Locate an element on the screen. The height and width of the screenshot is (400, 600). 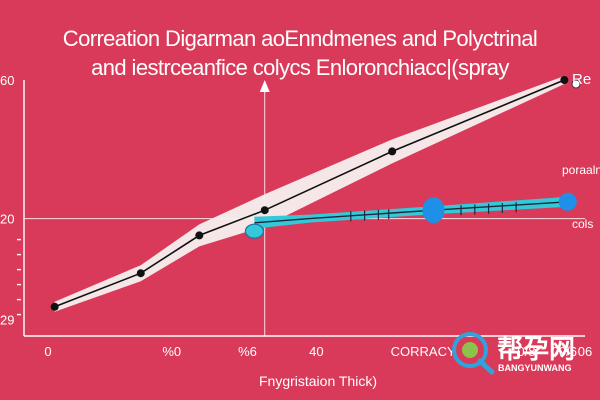
legend-label-re: Re is located at coordinates (581, 79).